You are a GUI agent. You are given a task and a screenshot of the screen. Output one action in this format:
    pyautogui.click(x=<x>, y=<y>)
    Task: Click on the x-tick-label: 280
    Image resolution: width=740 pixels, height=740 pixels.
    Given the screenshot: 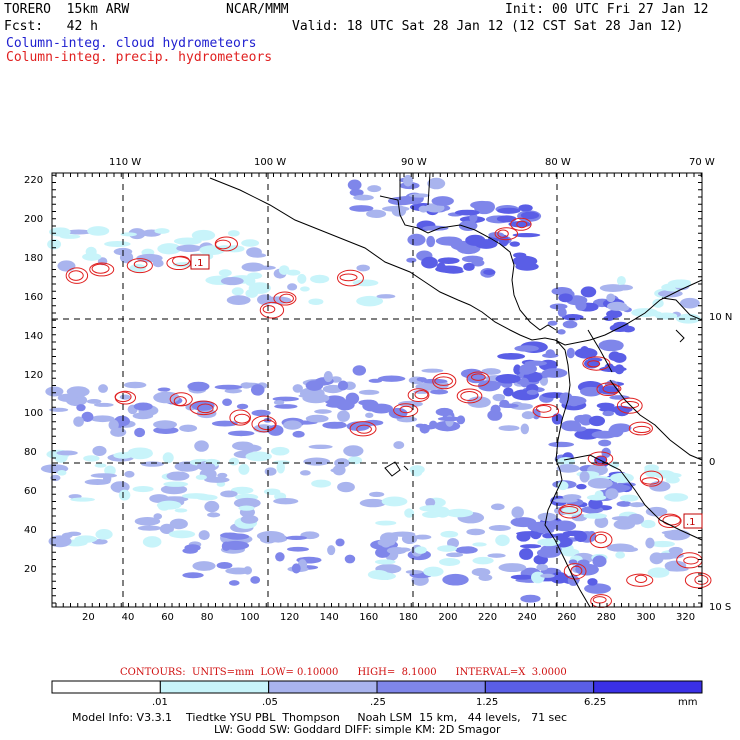 What is the action you would take?
    pyautogui.click(x=606, y=617)
    